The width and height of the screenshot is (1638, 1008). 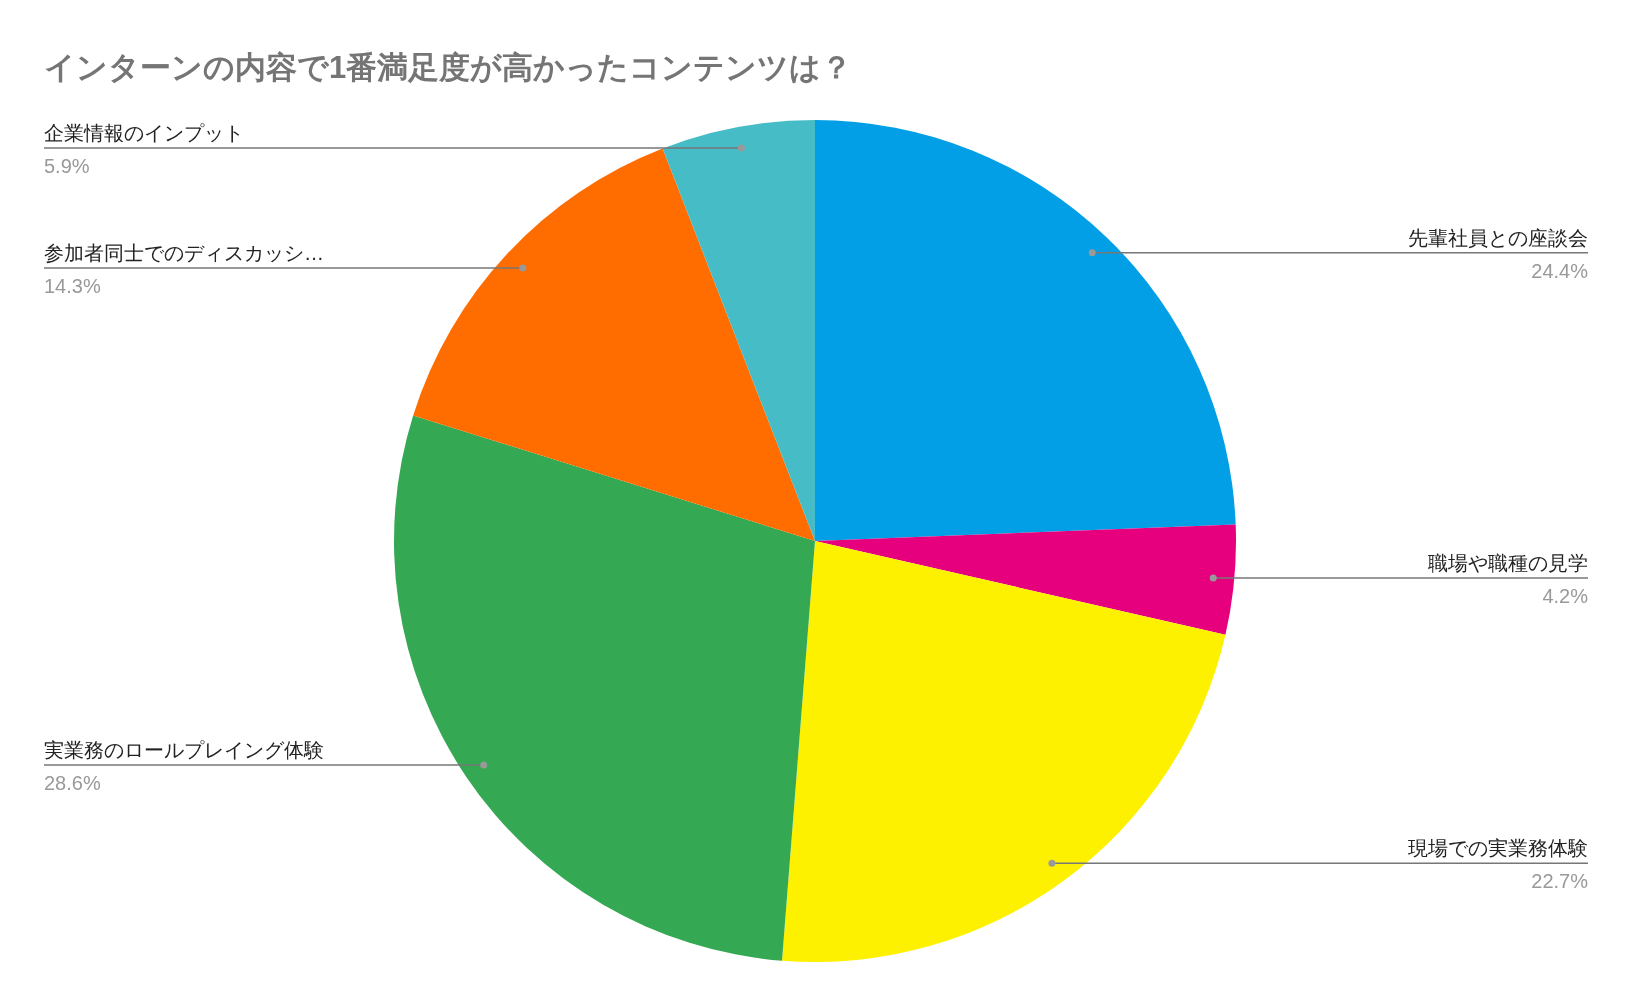 What do you see at coordinates (1565, 595) in the screenshot?
I see `data-label: 4.2%` at bounding box center [1565, 595].